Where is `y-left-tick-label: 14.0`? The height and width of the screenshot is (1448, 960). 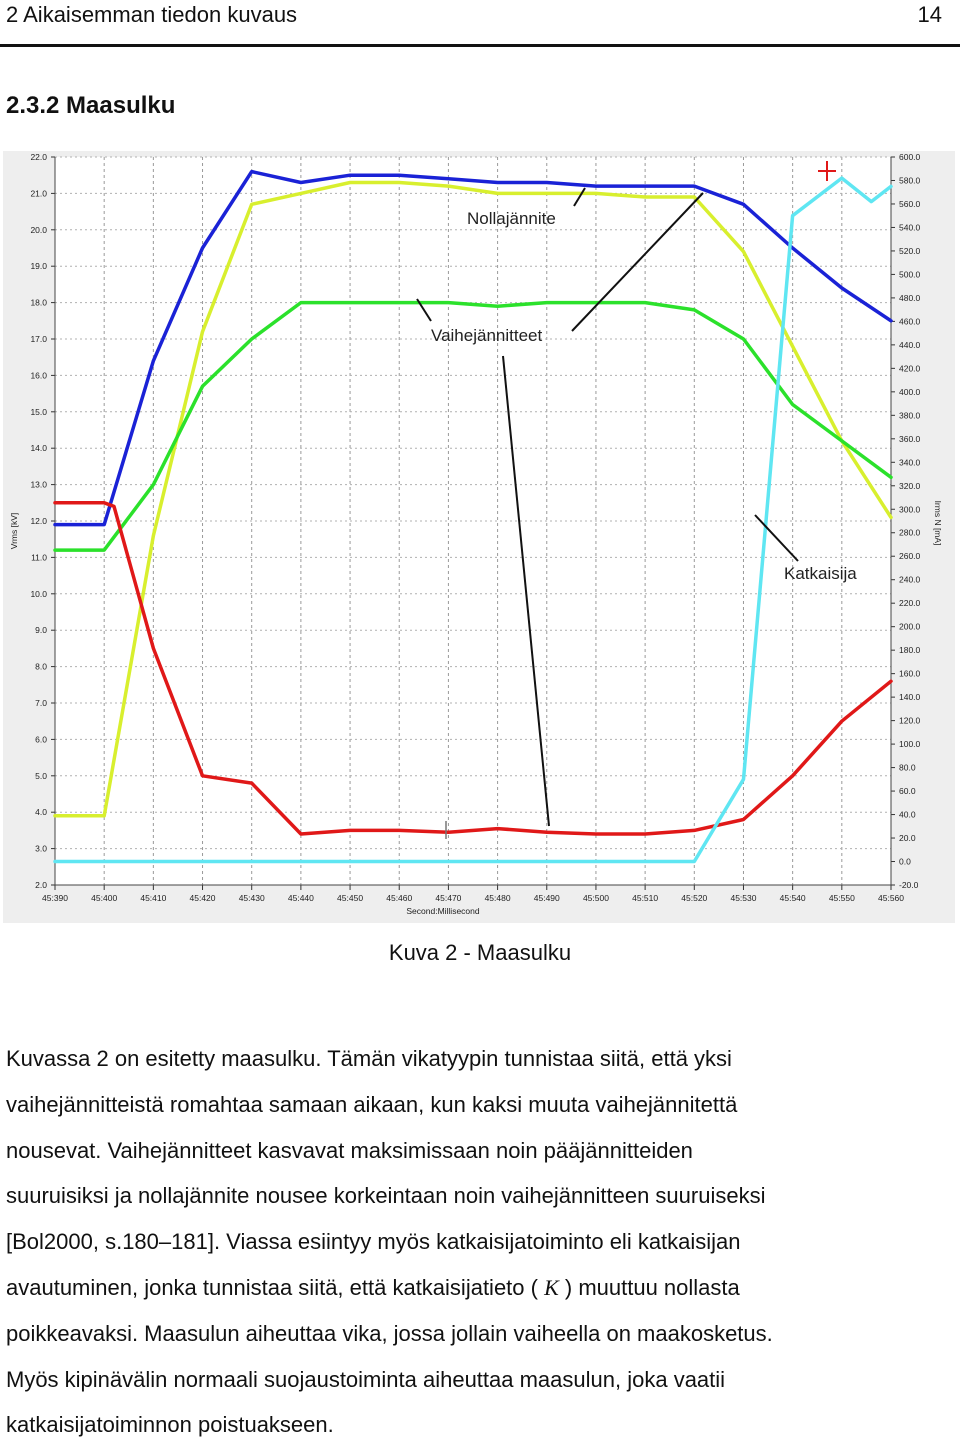 y-left-tick-label: 14.0 is located at coordinates (38, 448).